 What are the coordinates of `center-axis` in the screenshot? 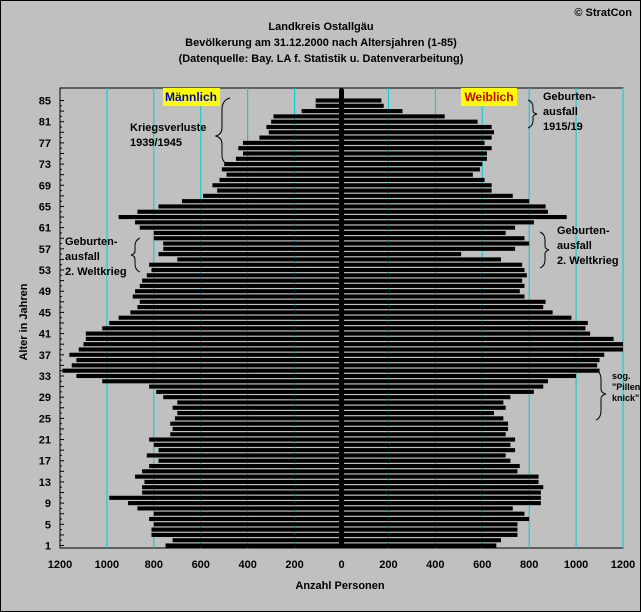 It's located at (341, 318).